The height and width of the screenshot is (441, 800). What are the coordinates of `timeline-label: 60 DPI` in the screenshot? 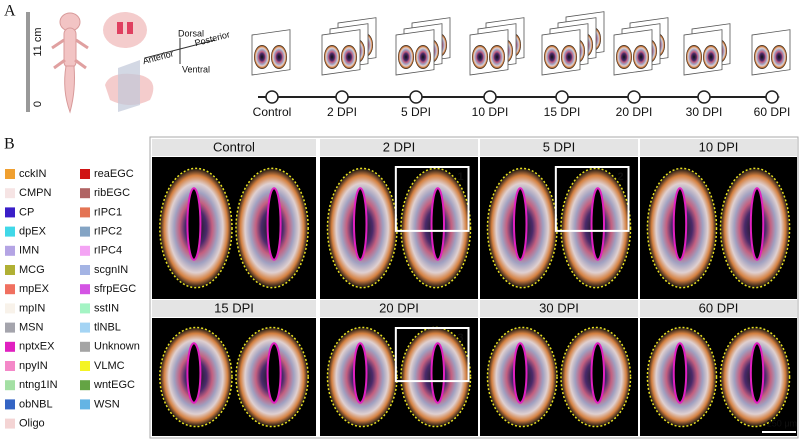 It's located at (772, 112).